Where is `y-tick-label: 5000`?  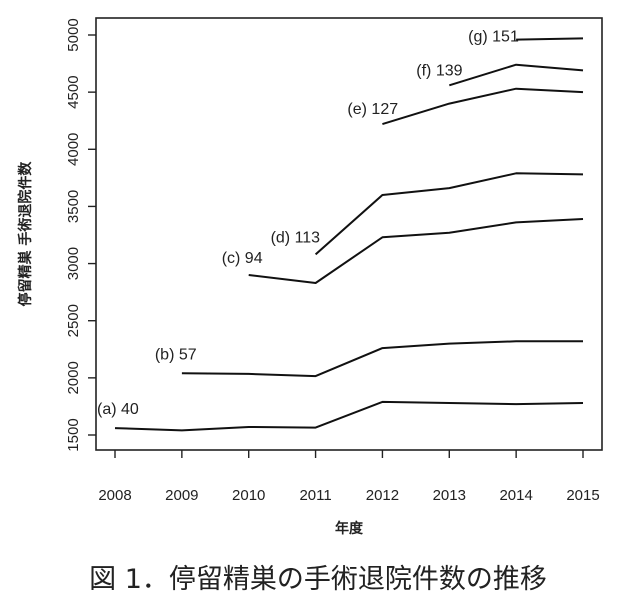
y-tick-label: 5000 is located at coordinates (73, 34).